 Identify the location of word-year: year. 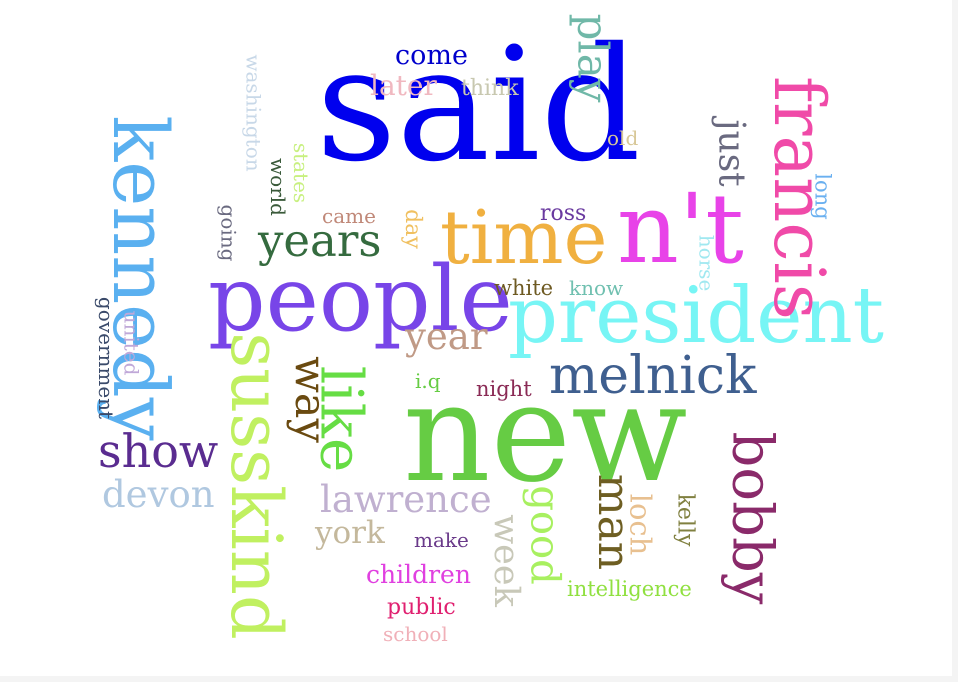
(446, 336).